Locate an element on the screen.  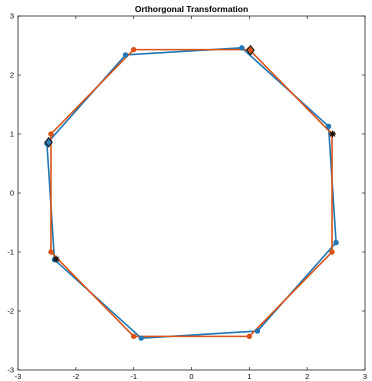
x-tick-label: 2 is located at coordinates (307, 376).